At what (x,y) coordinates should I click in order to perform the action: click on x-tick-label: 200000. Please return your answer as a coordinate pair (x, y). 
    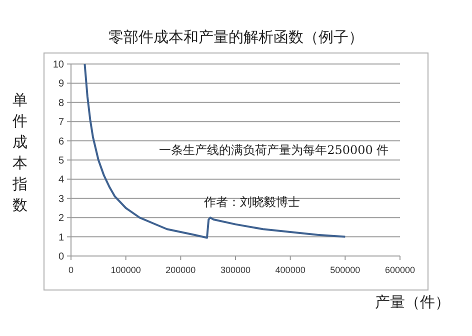
    Looking at the image, I should click on (181, 270).